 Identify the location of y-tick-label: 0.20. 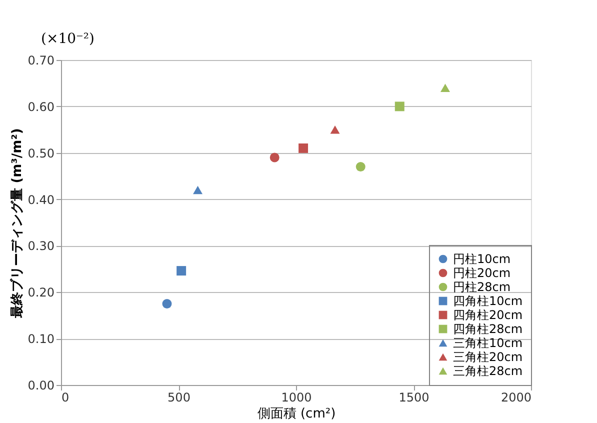
(41, 293).